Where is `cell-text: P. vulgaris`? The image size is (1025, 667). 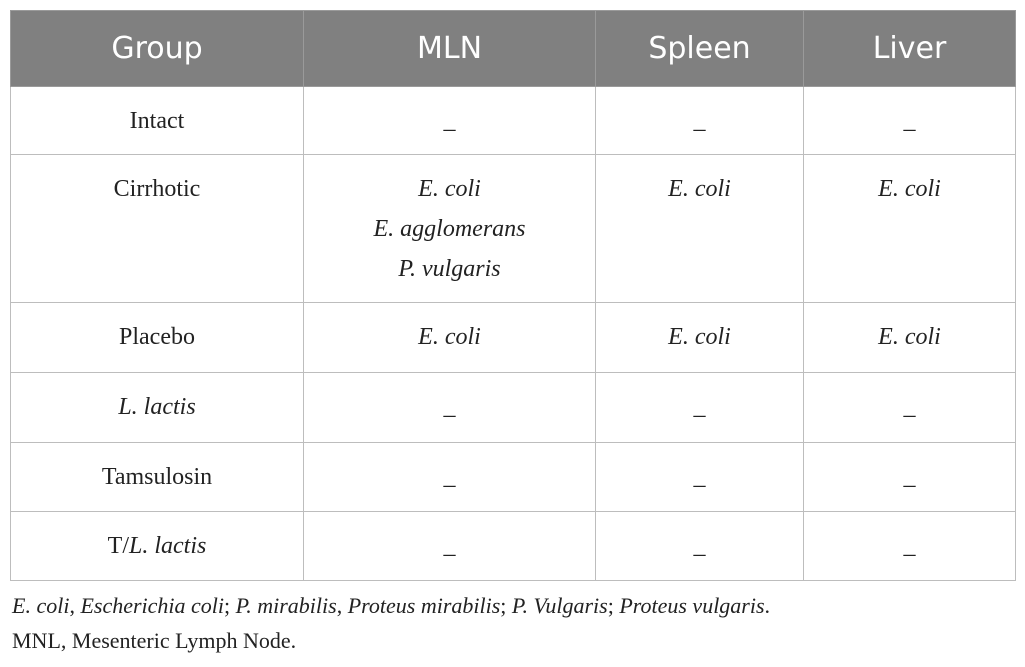 cell-text: P. vulgaris is located at coordinates (449, 269).